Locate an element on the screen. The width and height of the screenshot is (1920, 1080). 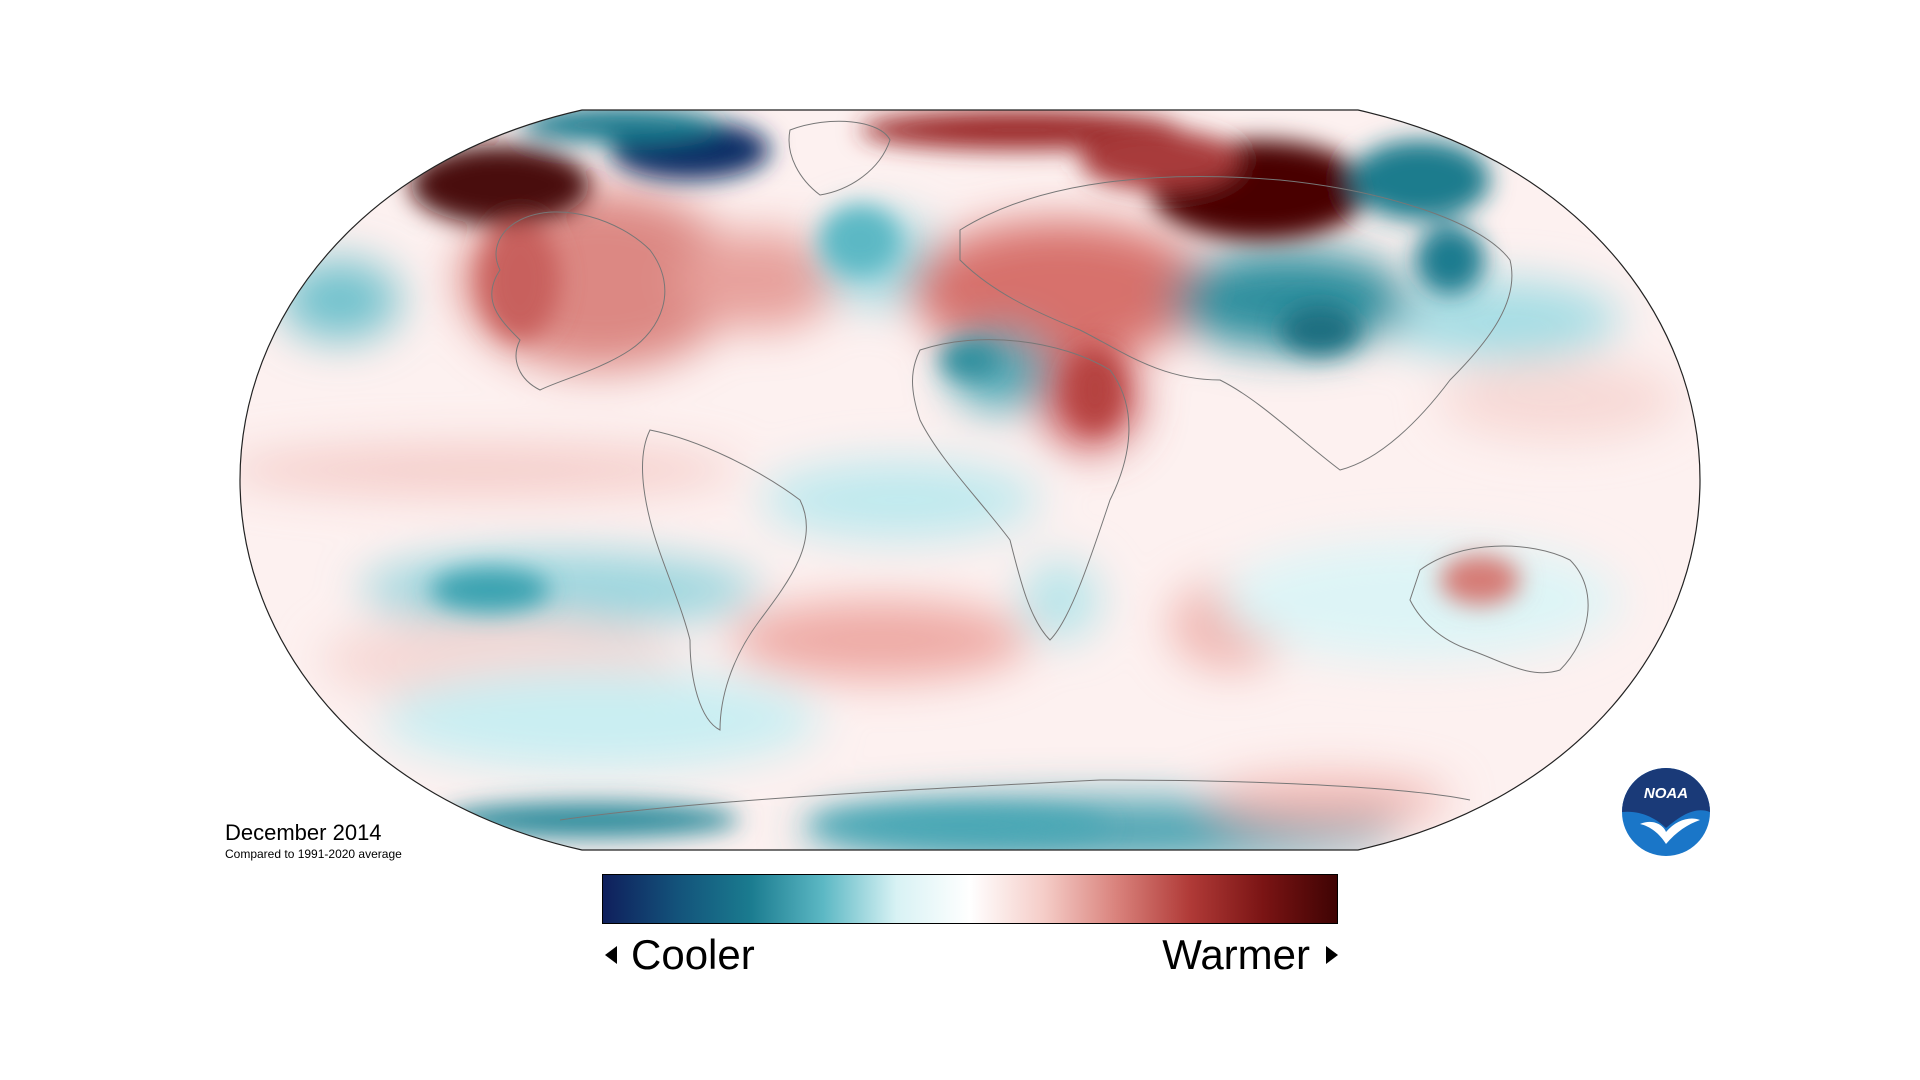
noaa-logo: NOAA is located at coordinates (1666, 812).